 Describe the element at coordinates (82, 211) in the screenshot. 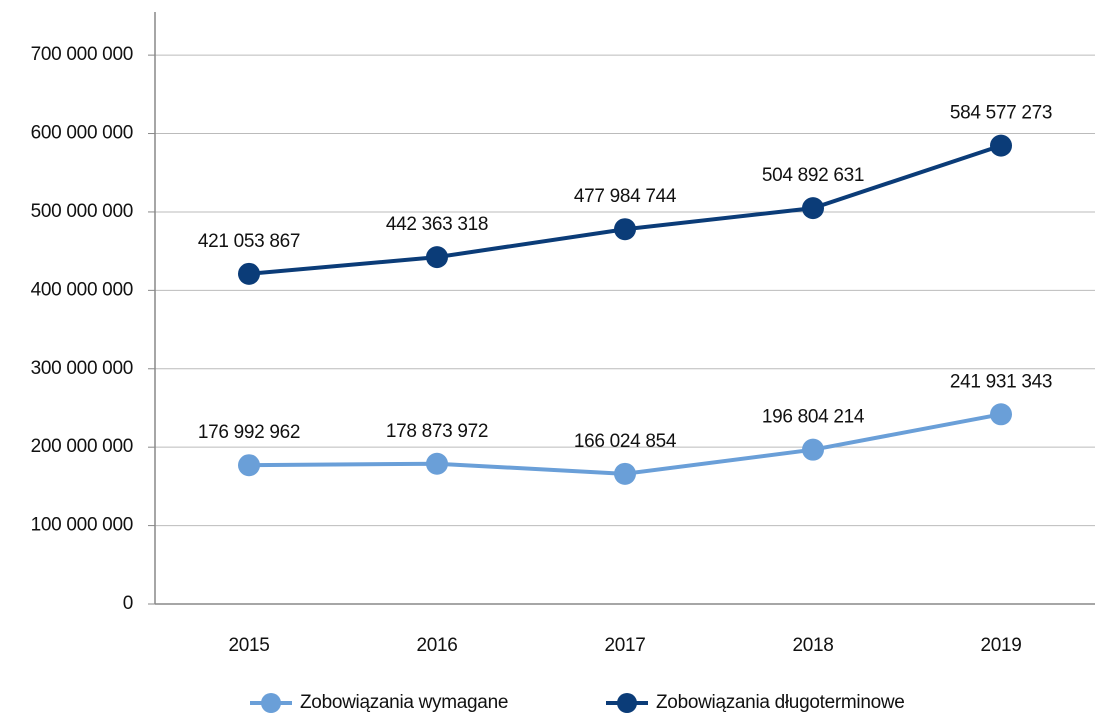

I see `y-tick-label: 500 000 000` at that location.